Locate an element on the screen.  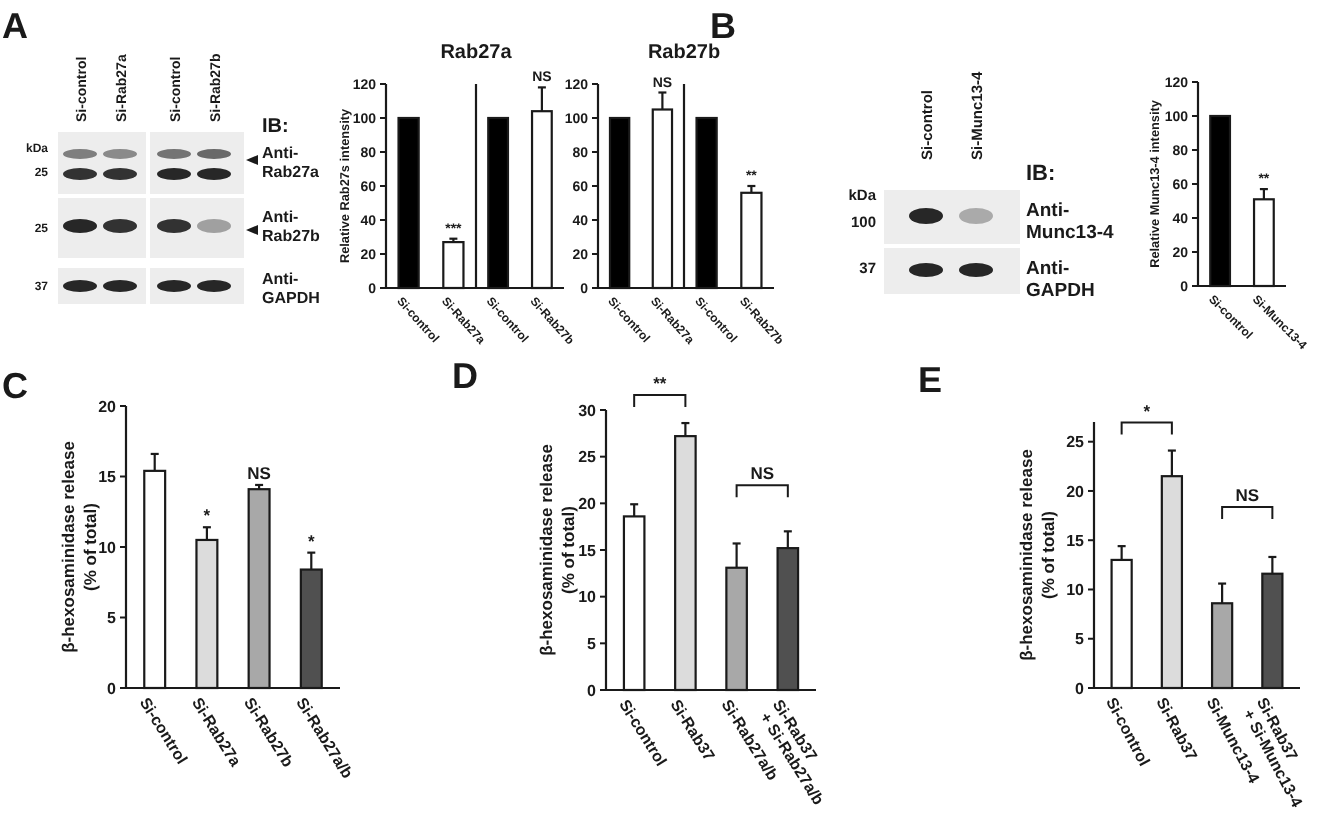
chart-title: E is located at coordinates (930, 380).